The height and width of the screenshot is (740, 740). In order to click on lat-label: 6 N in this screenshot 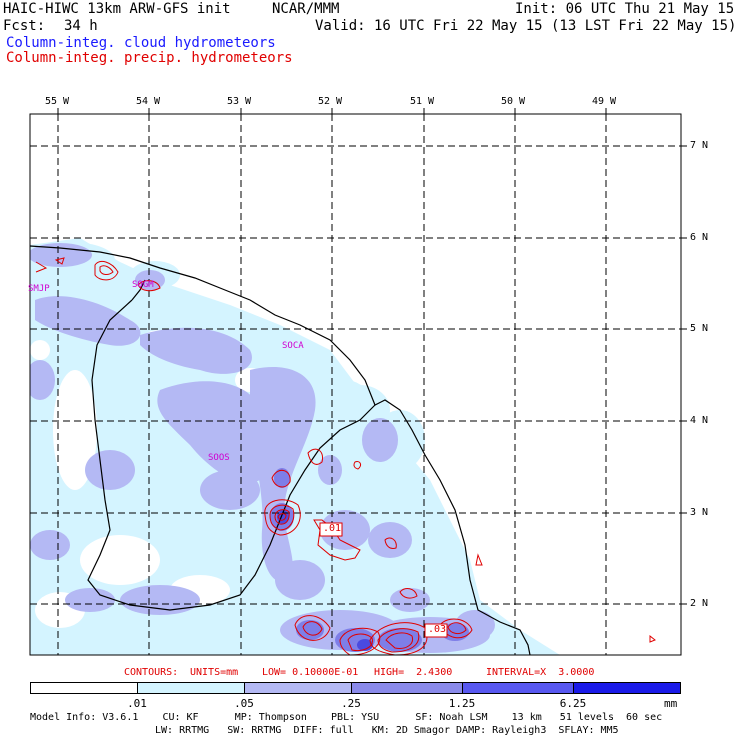, I will do `click(699, 237)`.